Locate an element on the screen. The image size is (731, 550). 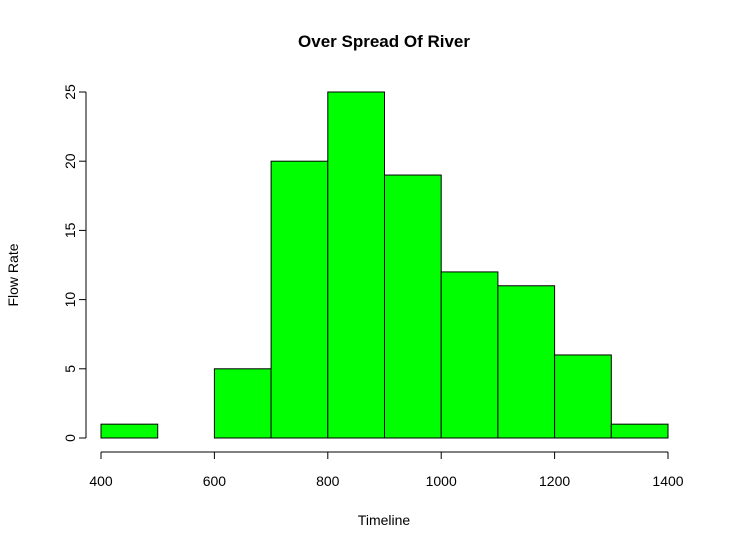
x-axis-label: Timeline is located at coordinates (384, 520).